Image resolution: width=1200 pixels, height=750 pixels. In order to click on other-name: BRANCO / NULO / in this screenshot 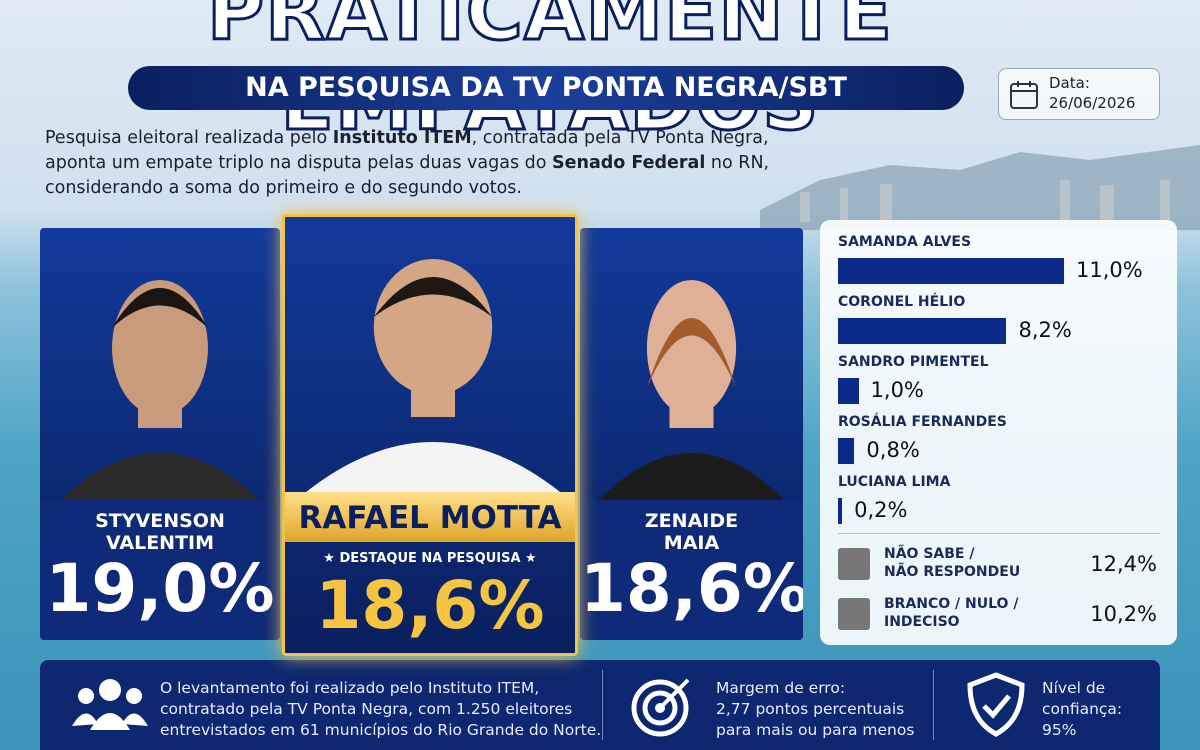, I will do `click(951, 604)`.